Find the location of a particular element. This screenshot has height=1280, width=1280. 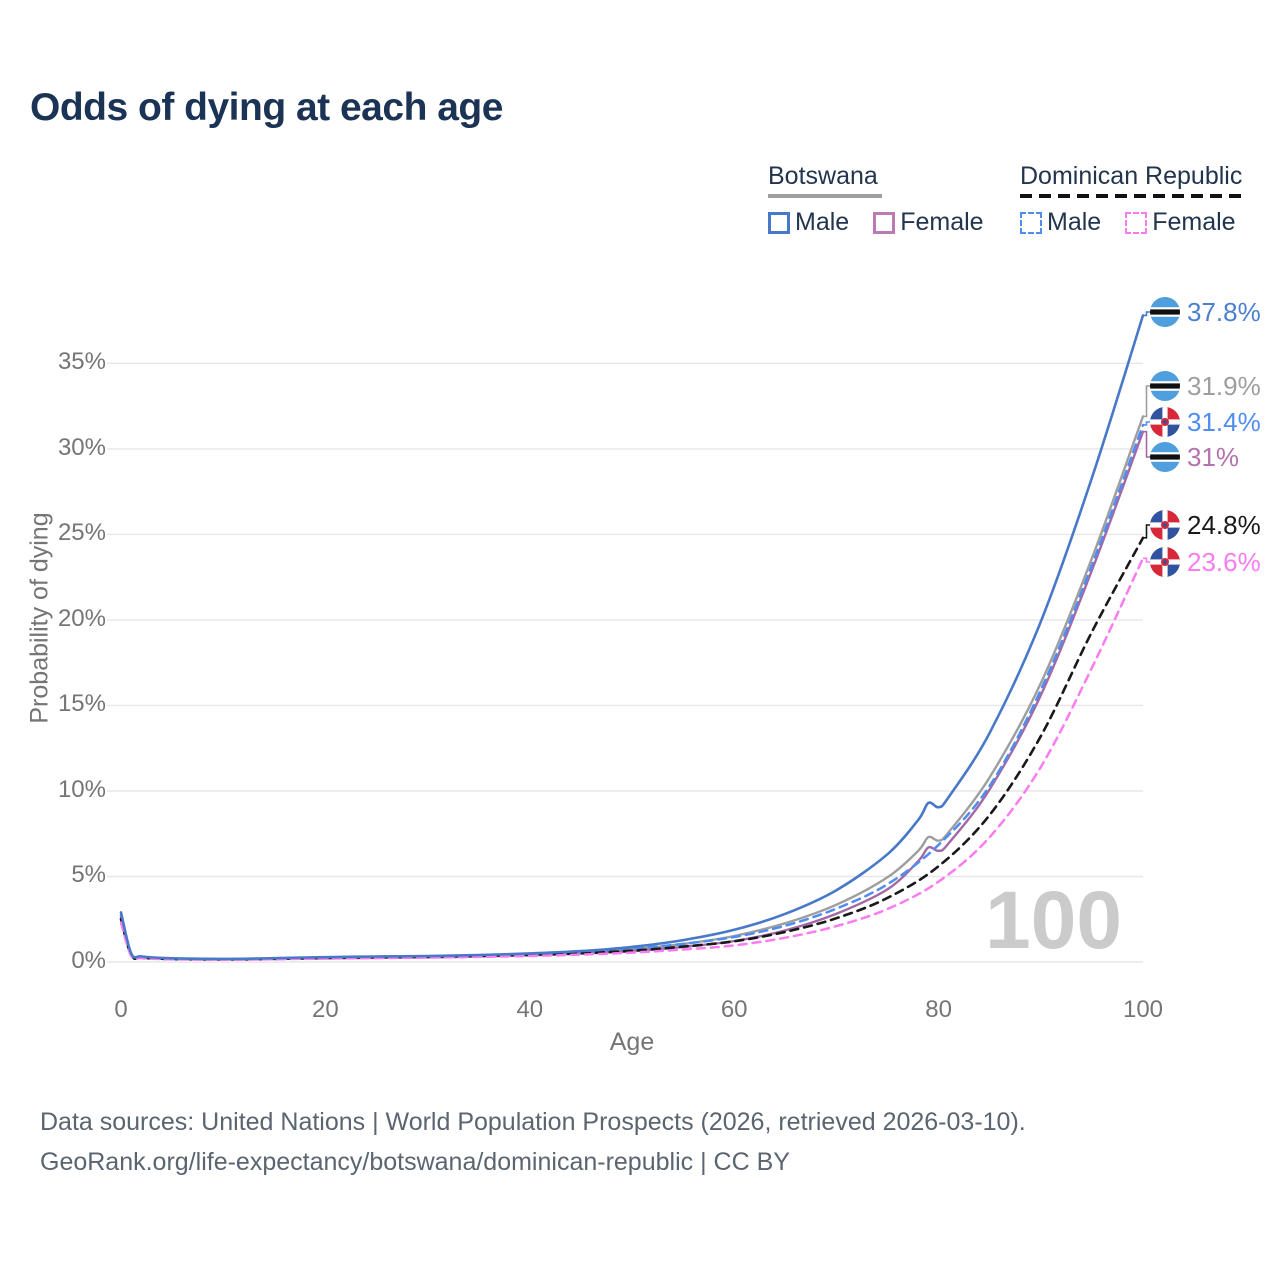

end-label-236: 23.6% is located at coordinates (1205, 562).